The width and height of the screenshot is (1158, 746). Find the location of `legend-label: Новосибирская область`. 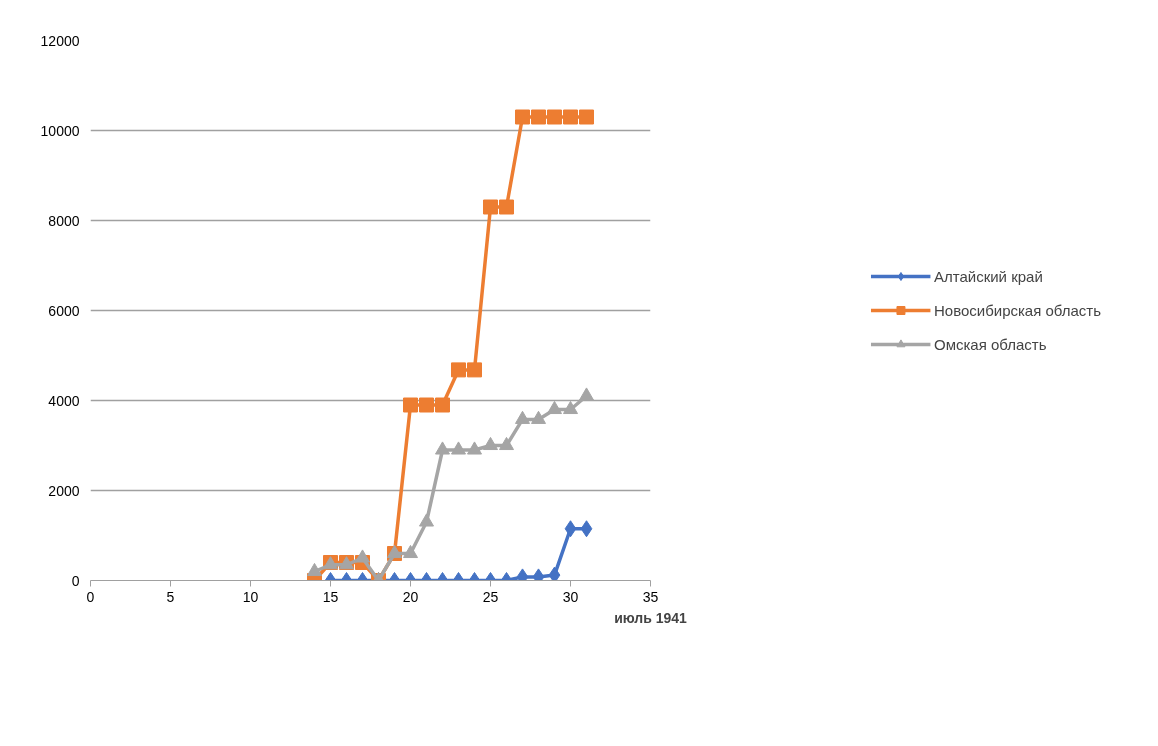

legend-label: Новосибирская область is located at coordinates (1017, 310).